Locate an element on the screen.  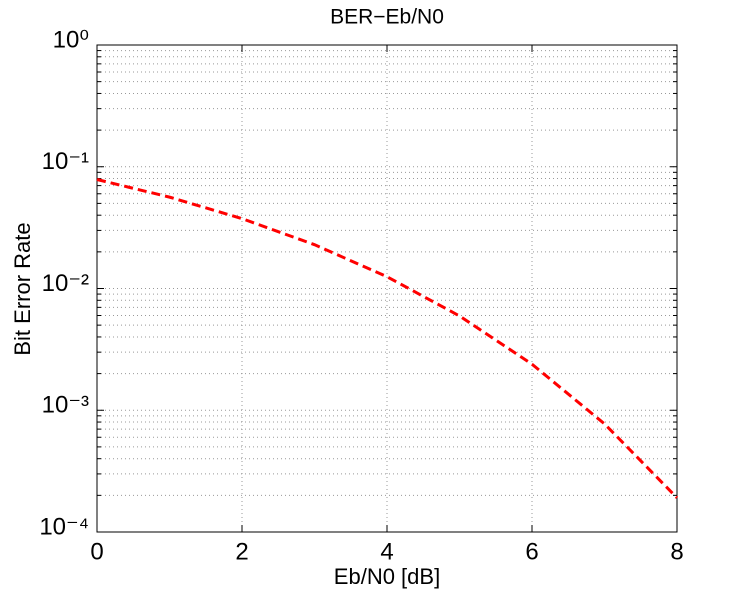
y-tick-label: 10⁻¹ is located at coordinates (65, 161).